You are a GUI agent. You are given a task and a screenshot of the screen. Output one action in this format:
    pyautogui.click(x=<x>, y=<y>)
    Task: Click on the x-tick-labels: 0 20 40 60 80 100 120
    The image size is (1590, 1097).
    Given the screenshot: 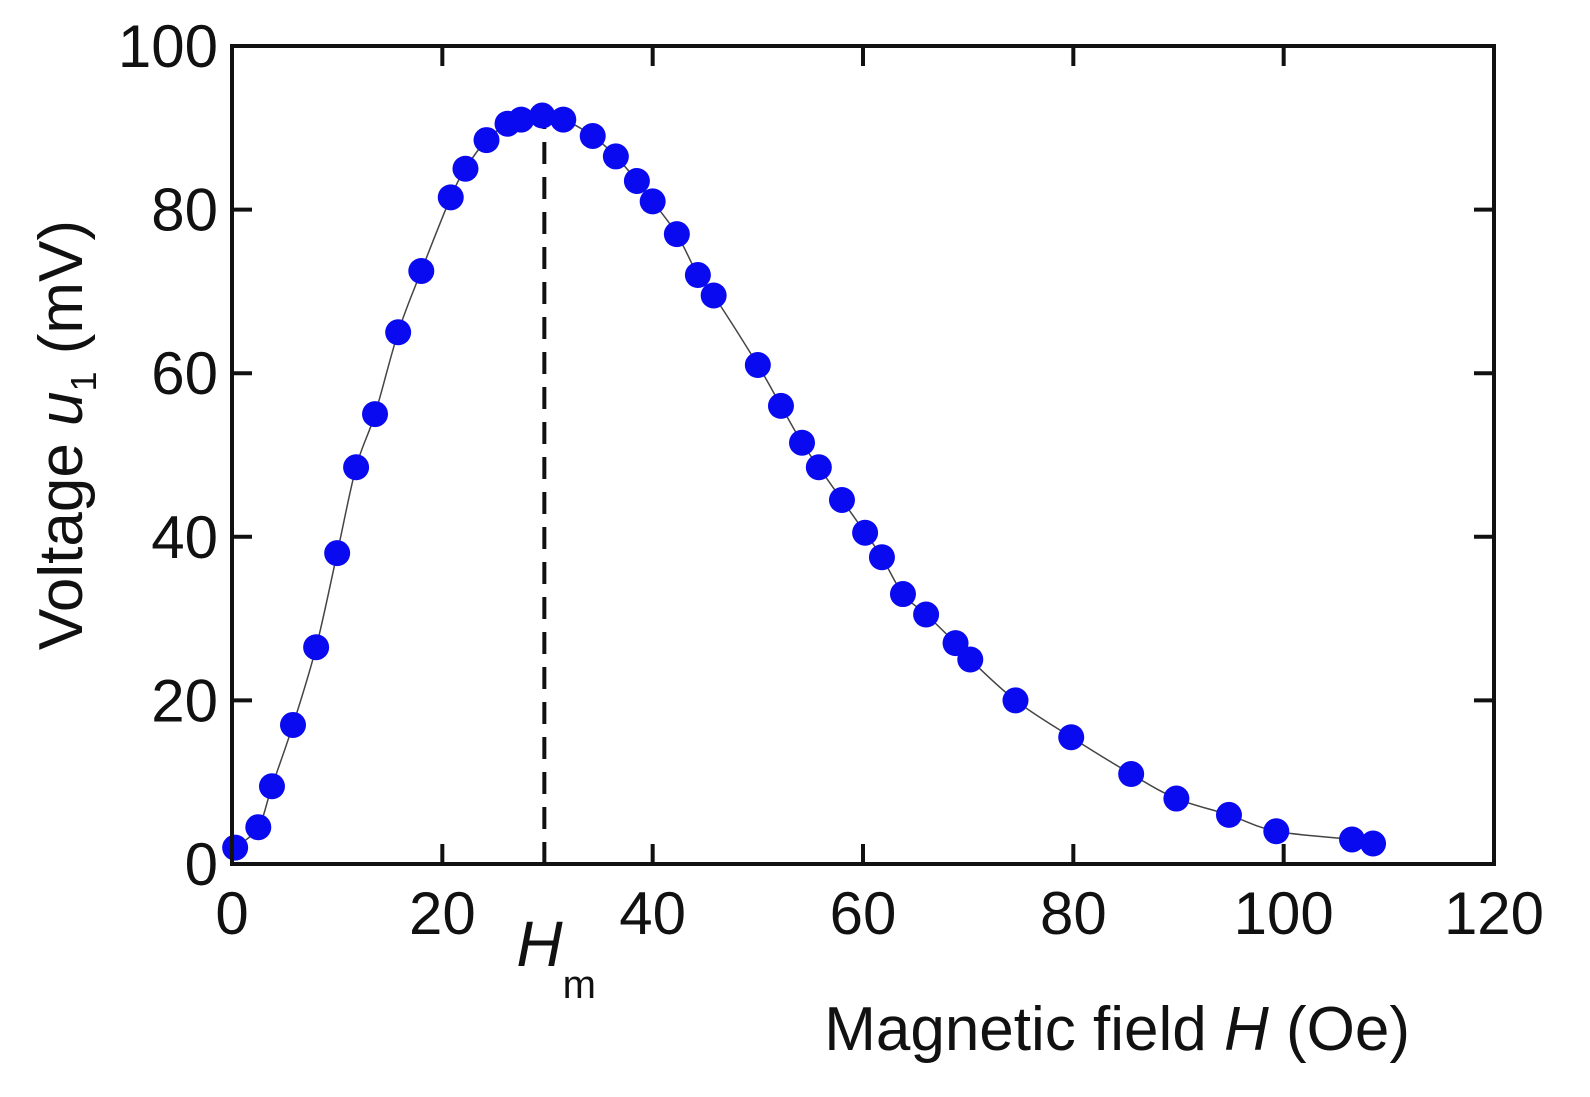 What is the action you would take?
    pyautogui.click(x=879, y=913)
    